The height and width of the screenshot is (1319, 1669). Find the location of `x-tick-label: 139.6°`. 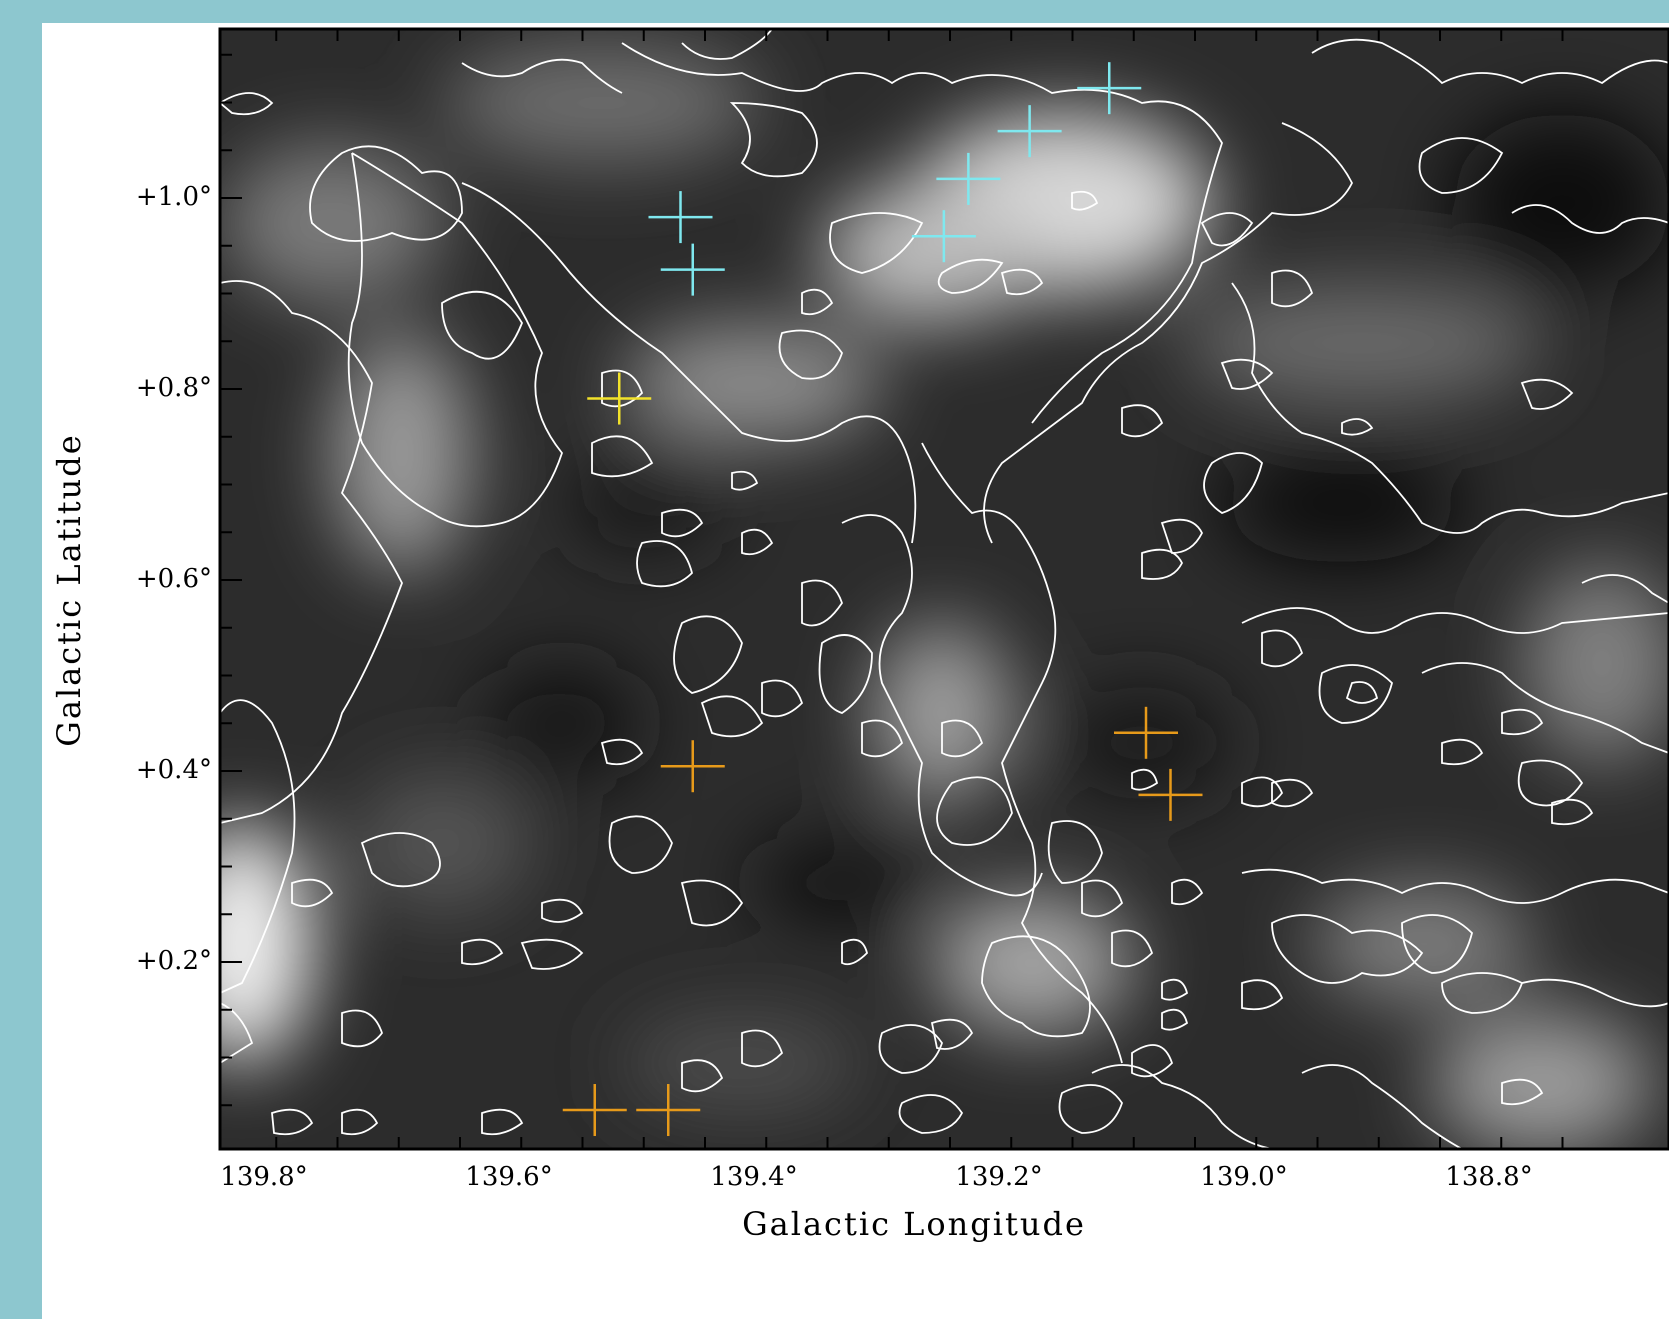

x-tick-label: 139.6° is located at coordinates (508, 1177).